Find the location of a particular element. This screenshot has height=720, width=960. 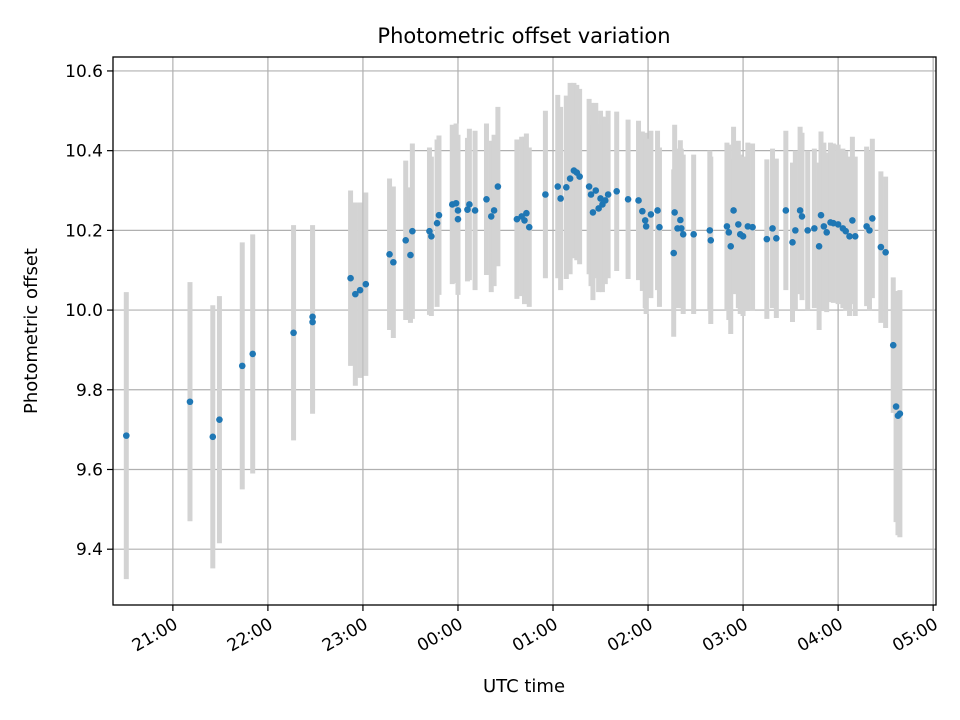

y-axis-label: Photometric offset is located at coordinates (31, 331).